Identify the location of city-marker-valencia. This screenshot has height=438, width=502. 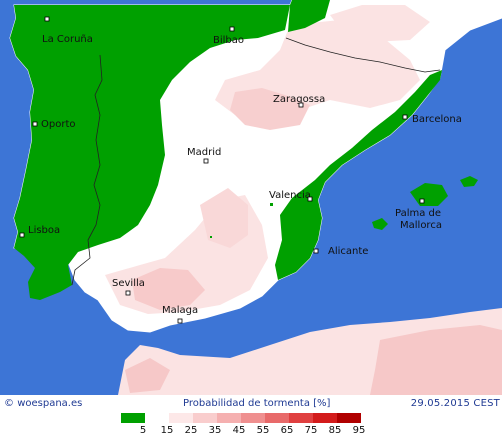
(310, 199).